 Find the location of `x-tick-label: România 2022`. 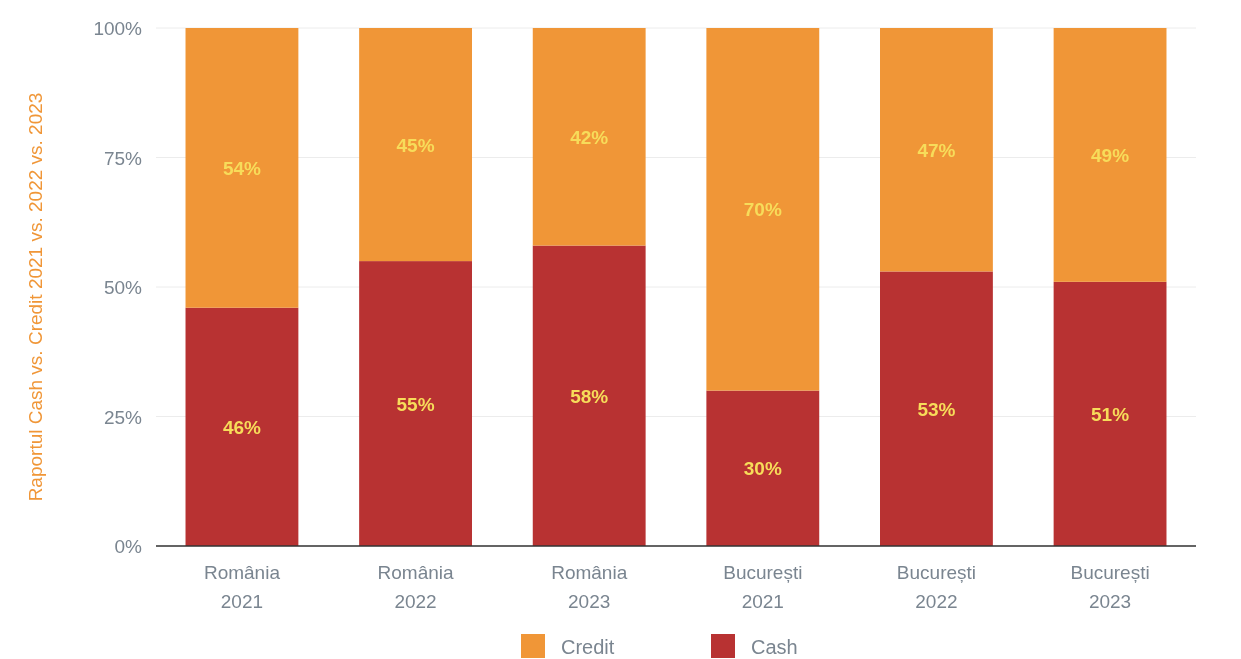

x-tick-label: România 2022 is located at coordinates (416, 587).